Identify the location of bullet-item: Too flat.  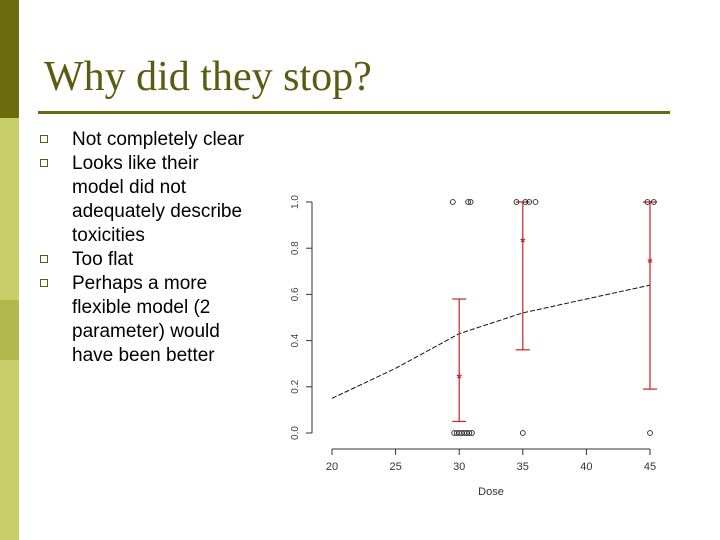
(165, 260).